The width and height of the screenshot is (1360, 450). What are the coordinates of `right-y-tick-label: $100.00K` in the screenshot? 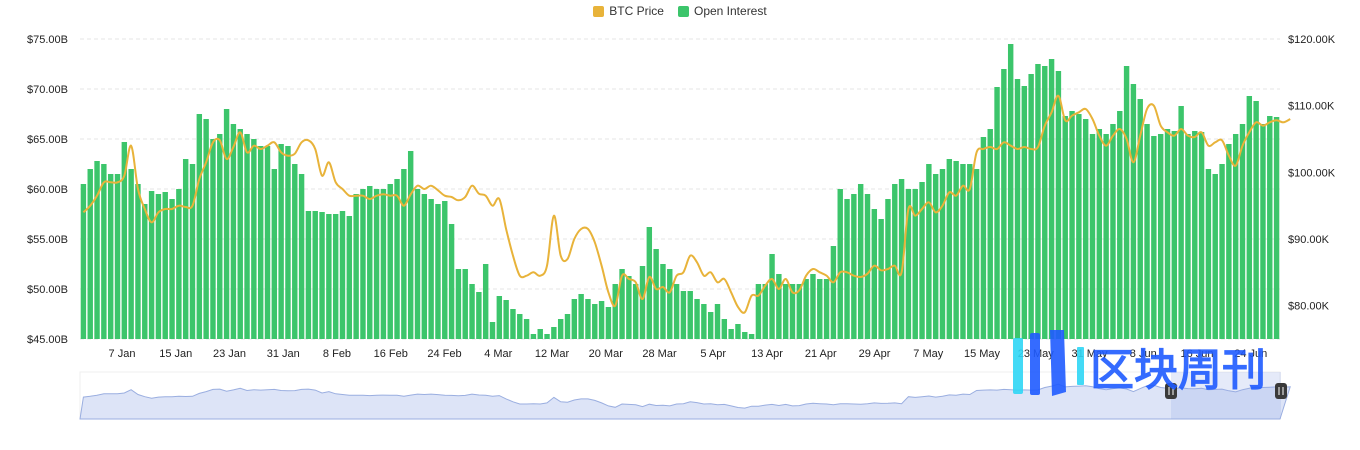 It's located at (1312, 173).